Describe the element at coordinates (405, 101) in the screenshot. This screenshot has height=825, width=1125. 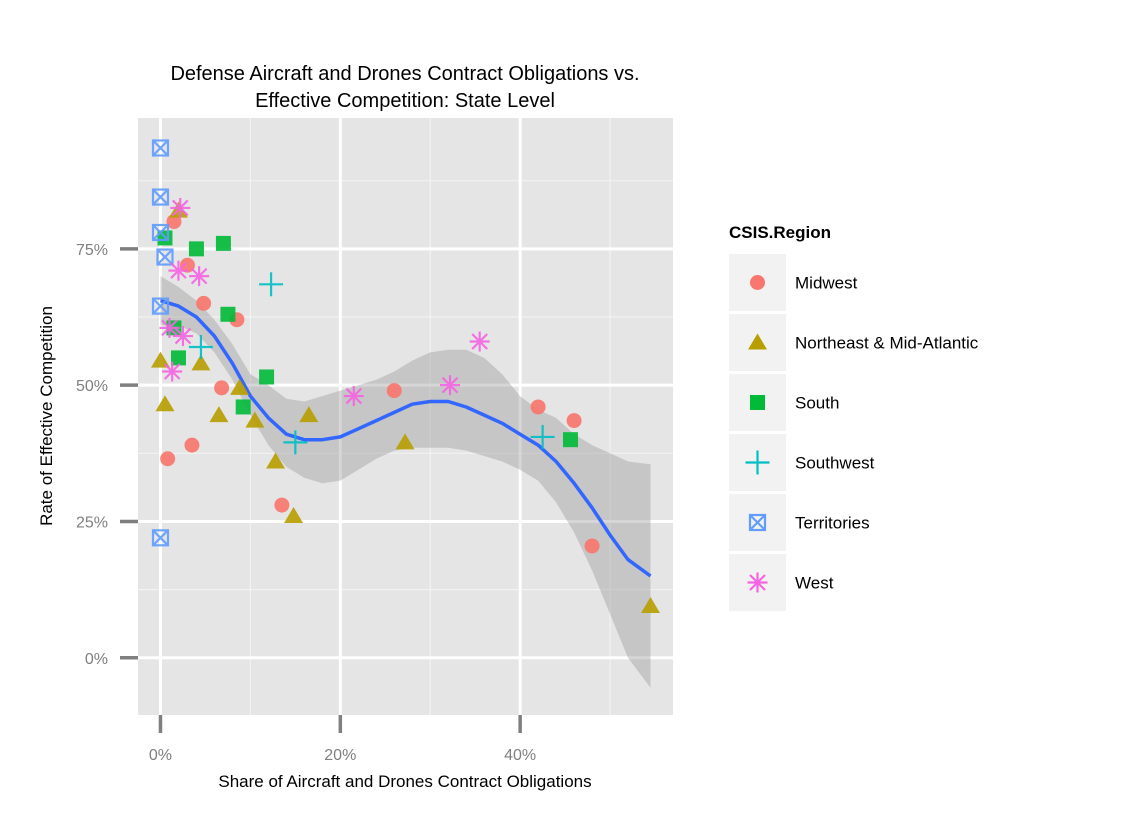
I see `chart-title-line-2: Effective Competition: State Level` at that location.